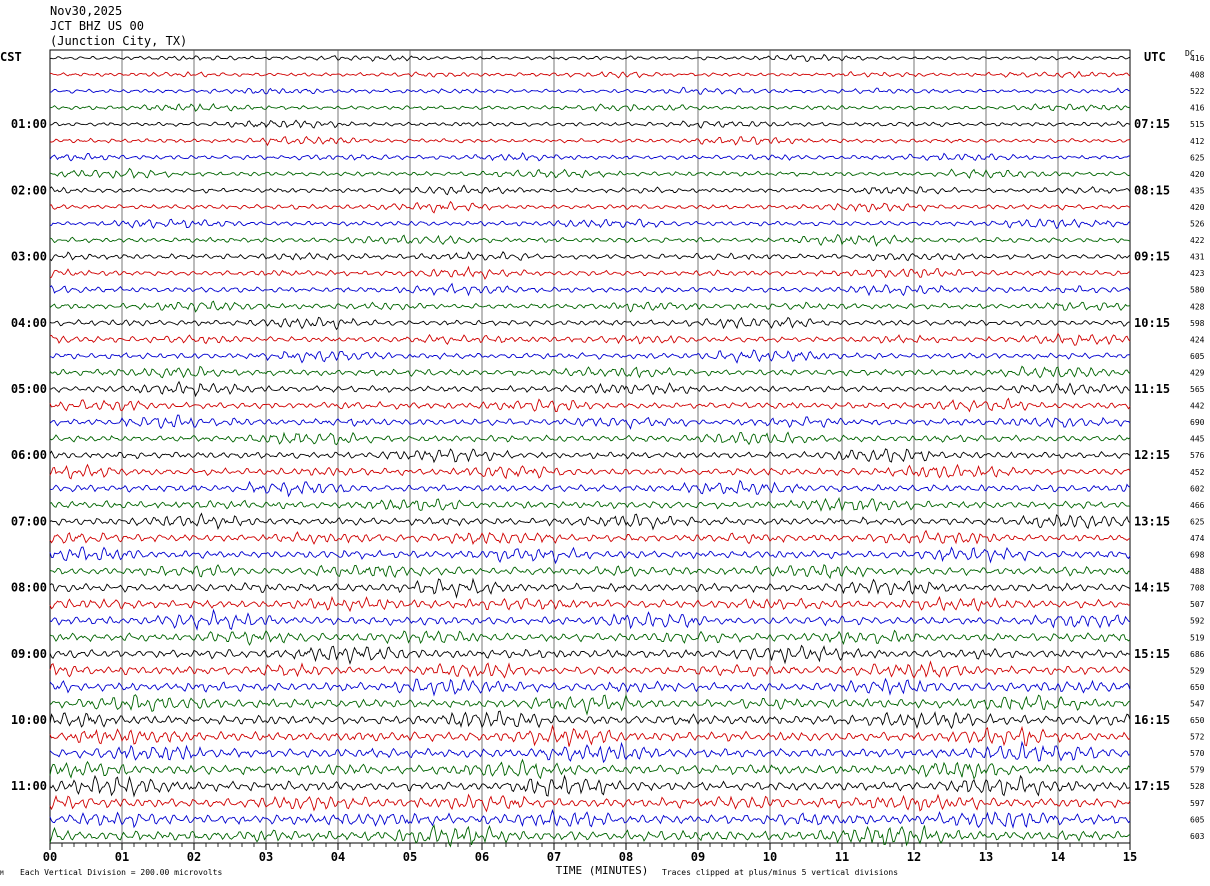  Describe the element at coordinates (1197, 190) in the screenshot. I see `dc-offset-value: 435` at that location.